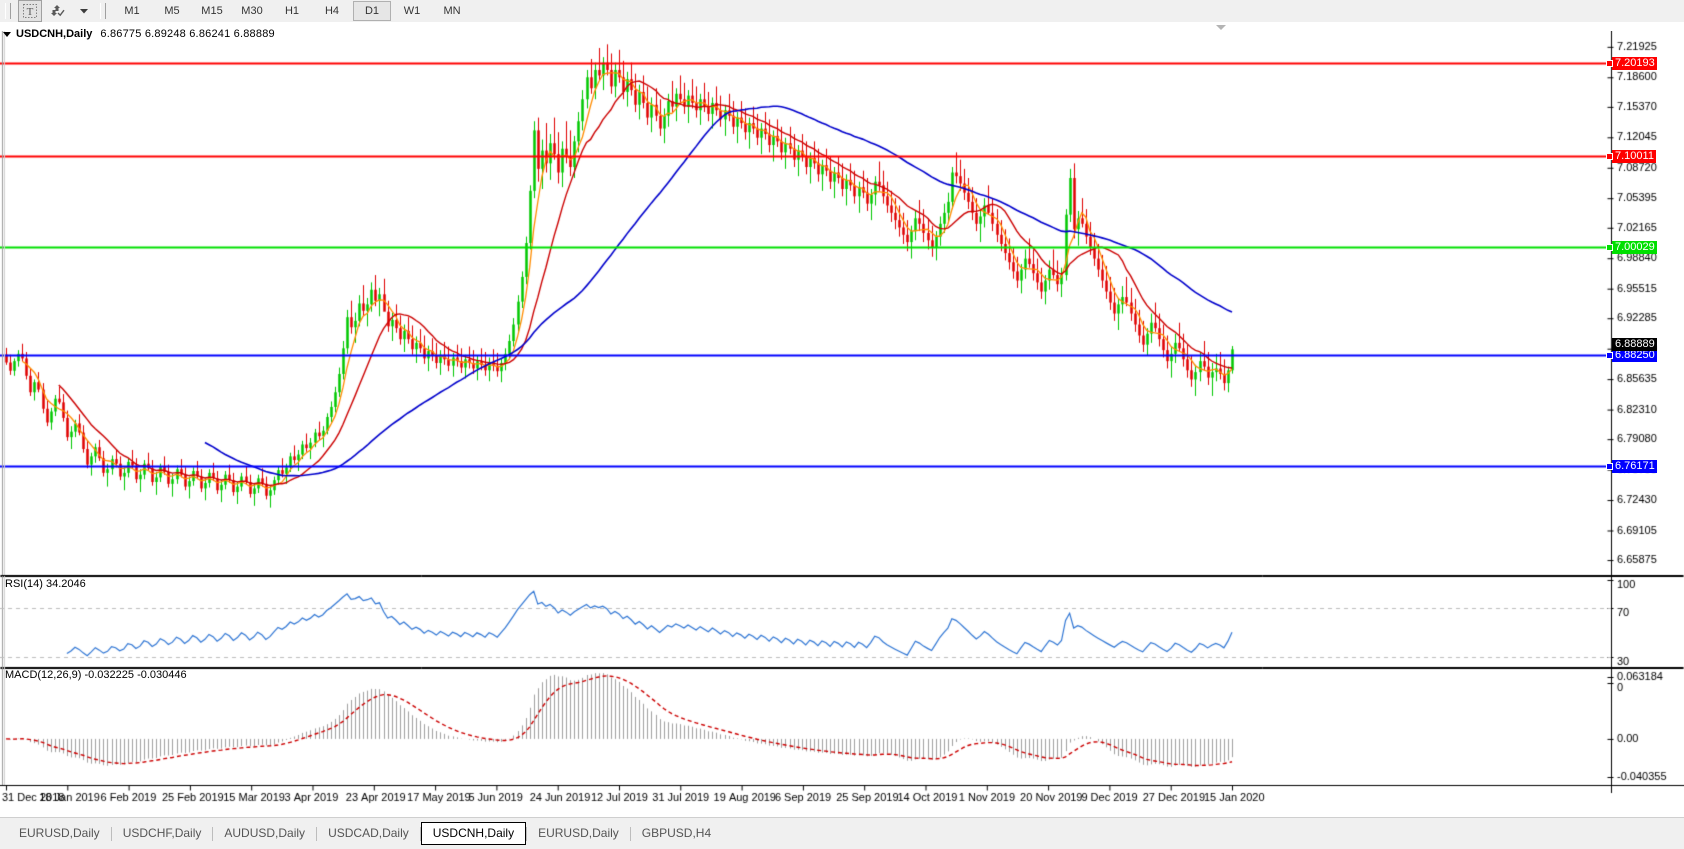 The height and width of the screenshot is (849, 1684). I want to click on main-toolbar: T M1 M5 M15 M30 H1 H4 D1 W1 MN, so click(842, 11).